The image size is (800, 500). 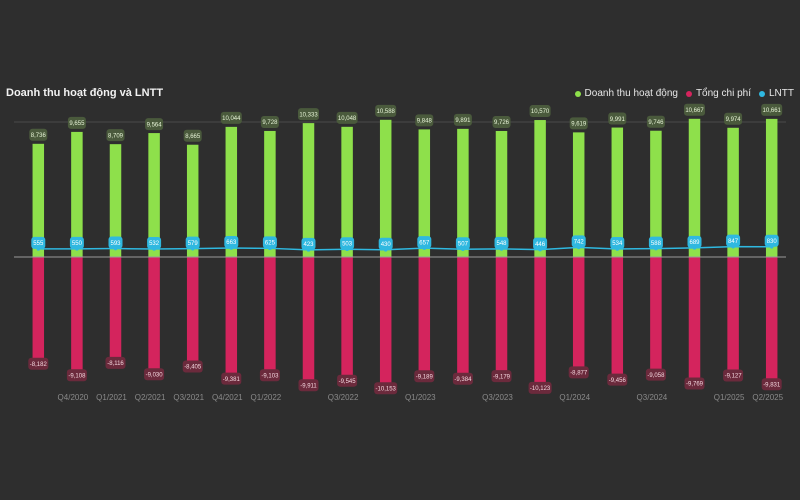 I want to click on revenue-data-label: 9,991, so click(x=618, y=120).